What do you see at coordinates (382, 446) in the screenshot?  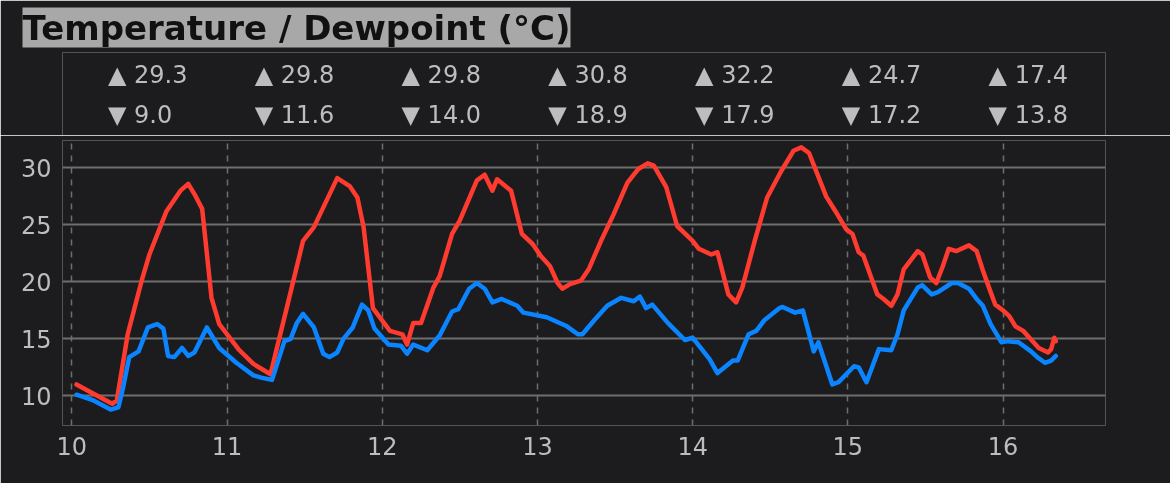 I see `x-tick-label: 12` at bounding box center [382, 446].